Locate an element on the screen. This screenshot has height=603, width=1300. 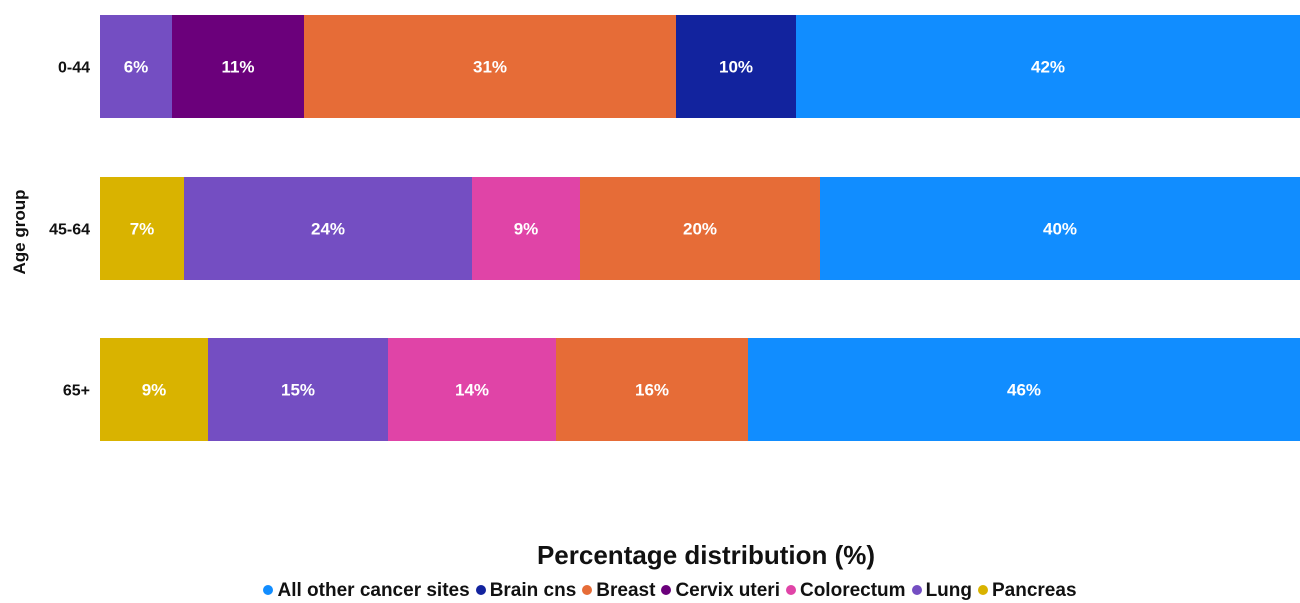
data-label-colorectum-65: 14% is located at coordinates (472, 390).